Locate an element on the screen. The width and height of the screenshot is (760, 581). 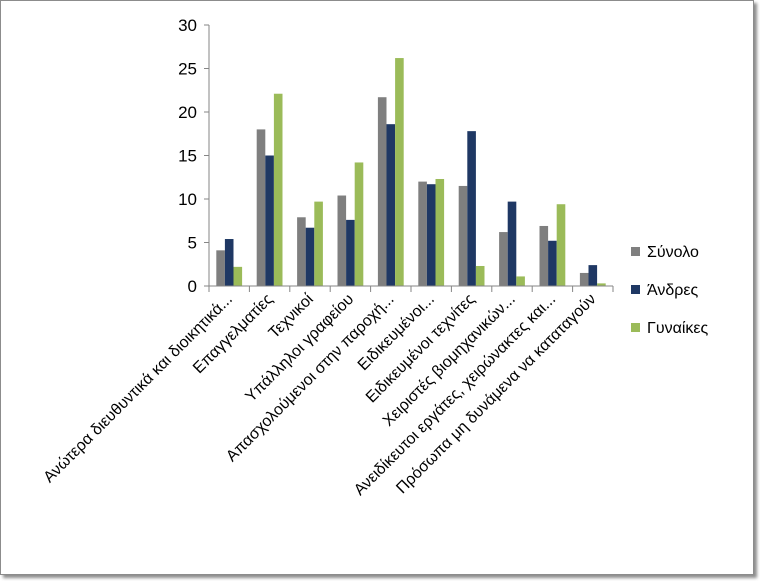
y-axis: 0 5 10 15 20 25 30 is located at coordinates (194, 156).